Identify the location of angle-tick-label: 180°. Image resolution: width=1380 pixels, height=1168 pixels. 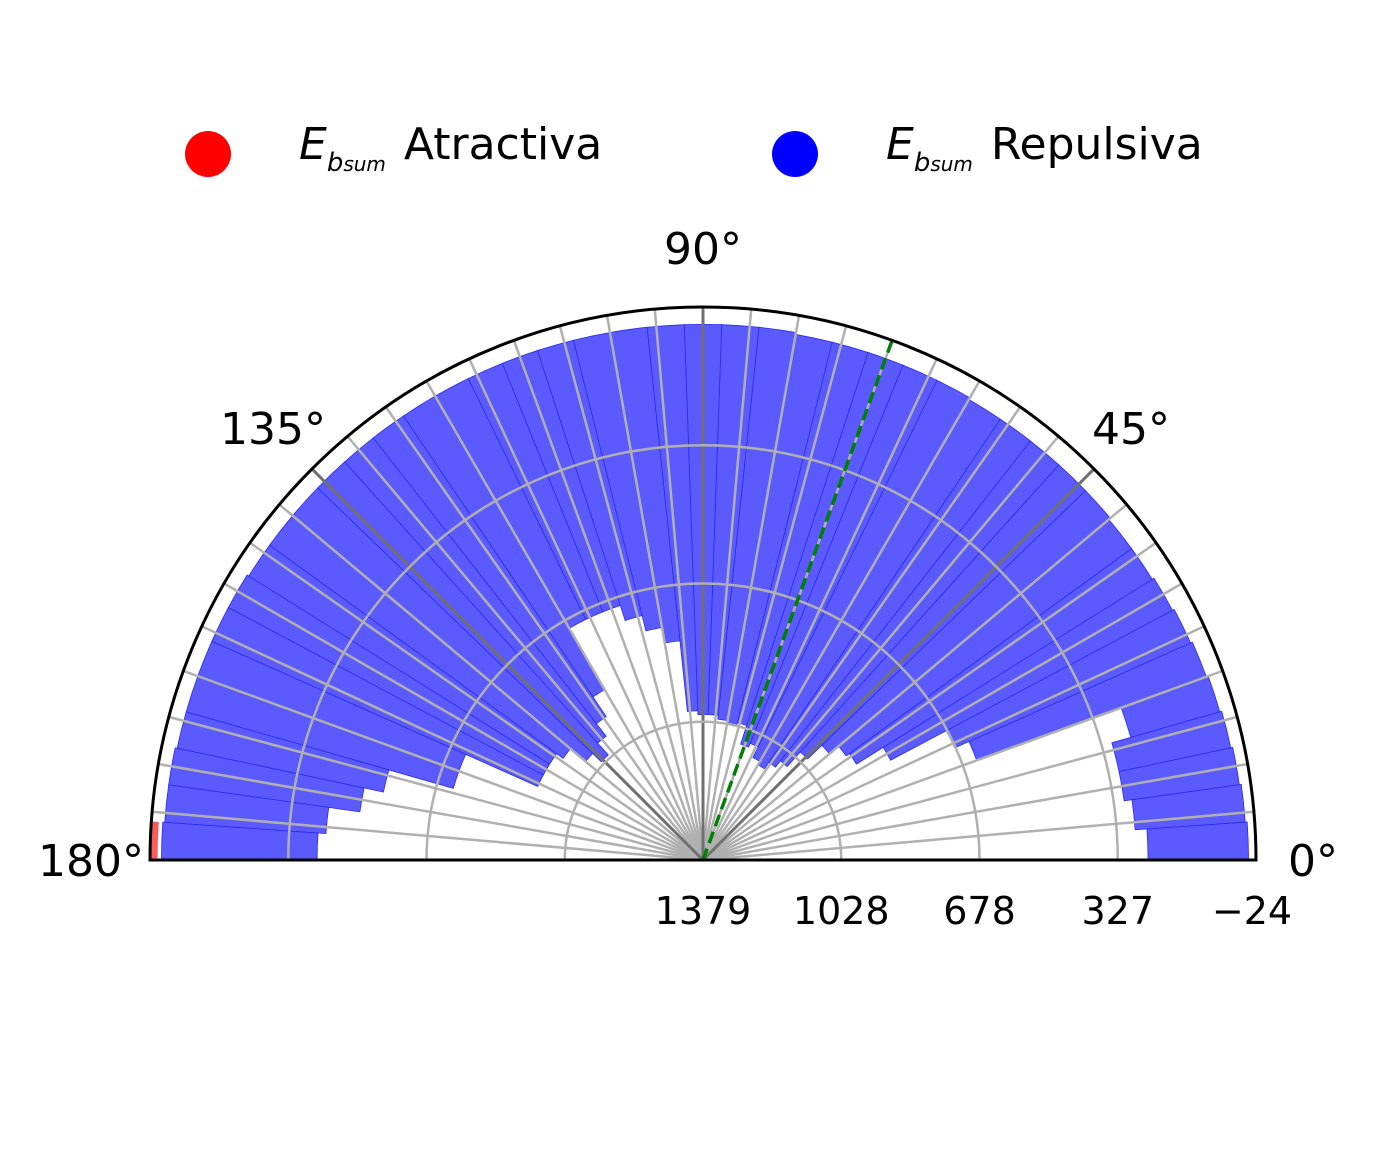
(91, 861).